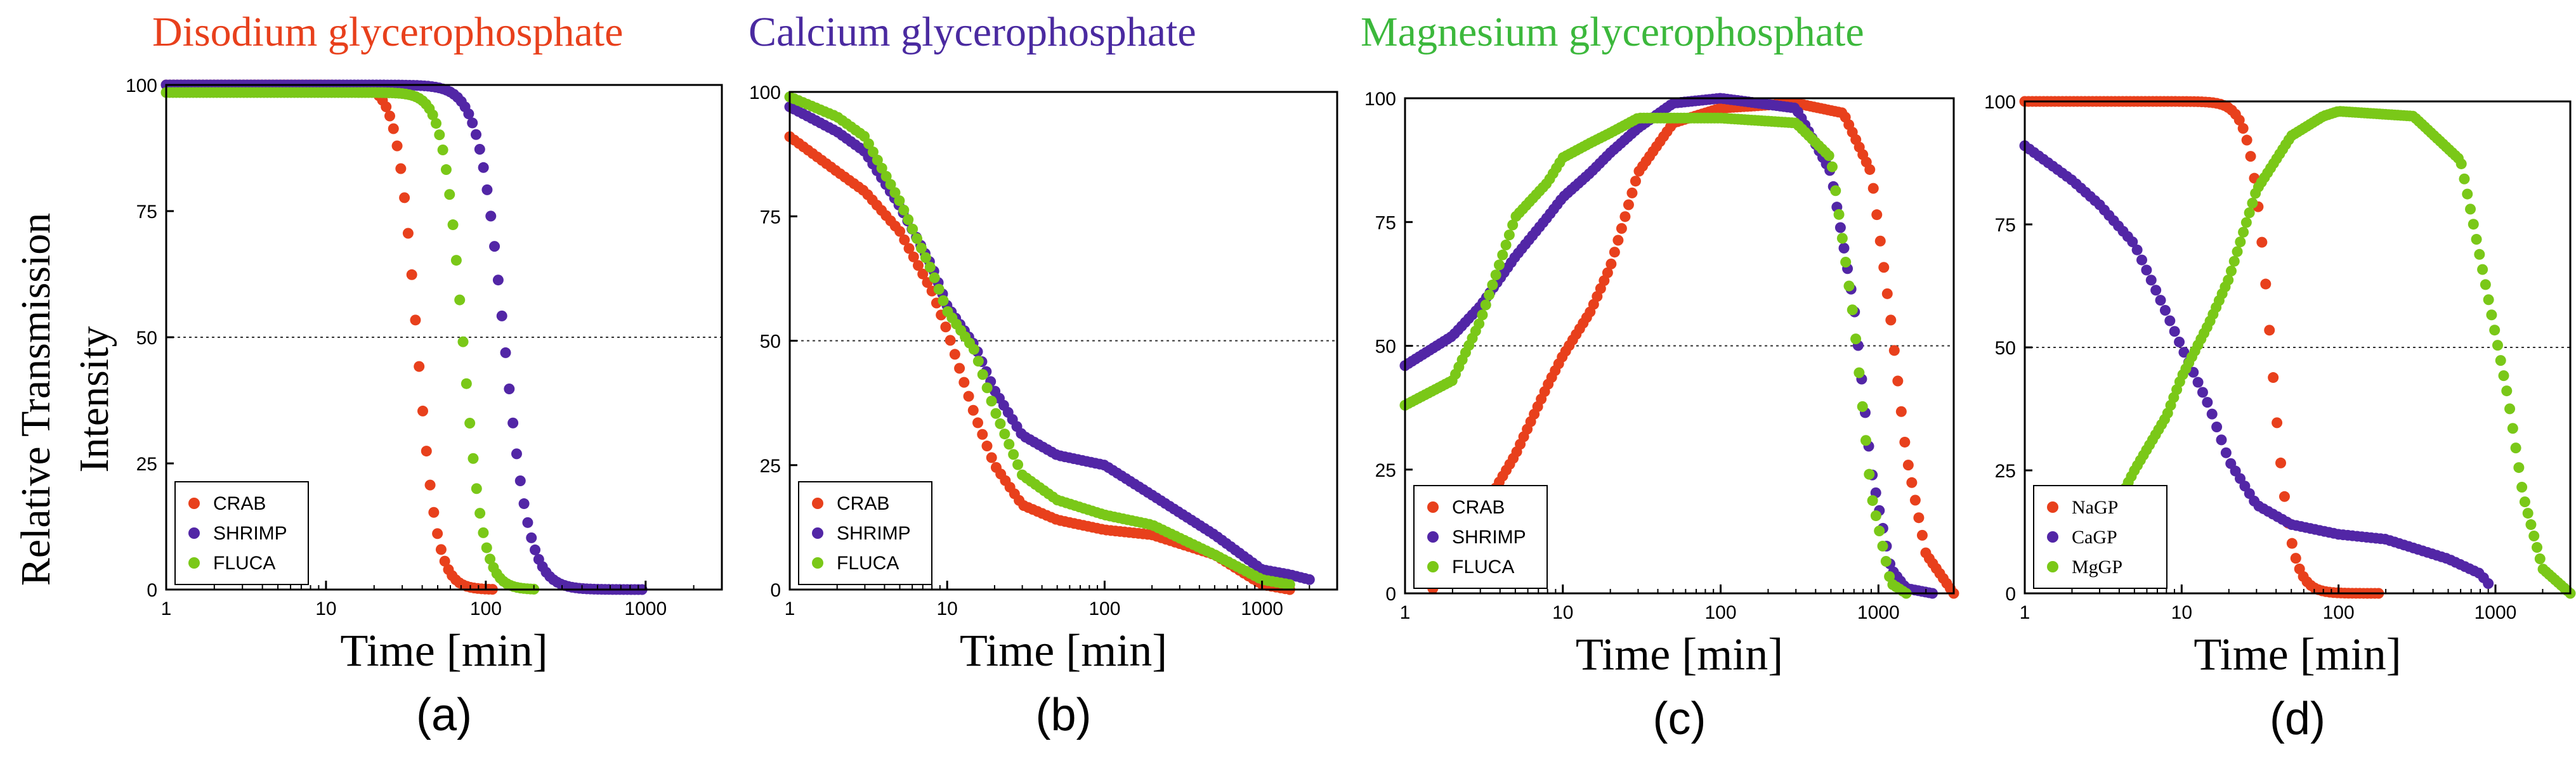 The image size is (2576, 781). Describe the element at coordinates (146, 464) in the screenshot. I see `y-tick-label: 25` at that location.